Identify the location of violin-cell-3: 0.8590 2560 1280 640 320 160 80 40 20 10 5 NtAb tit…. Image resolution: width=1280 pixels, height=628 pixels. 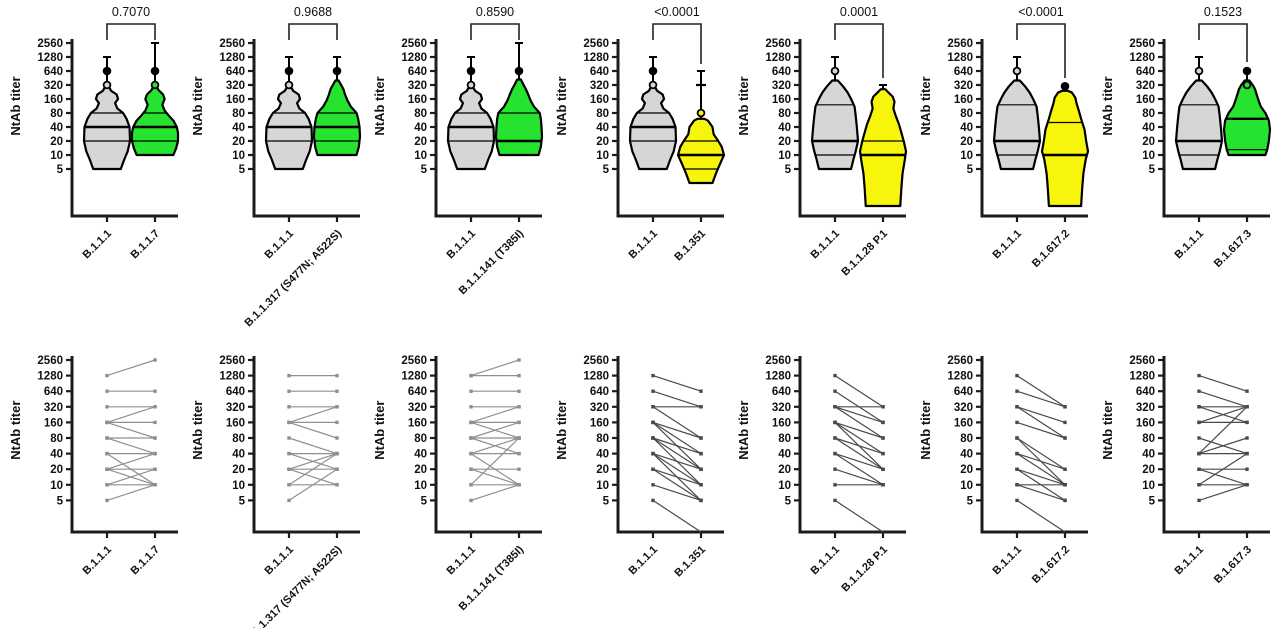
(457, 165).